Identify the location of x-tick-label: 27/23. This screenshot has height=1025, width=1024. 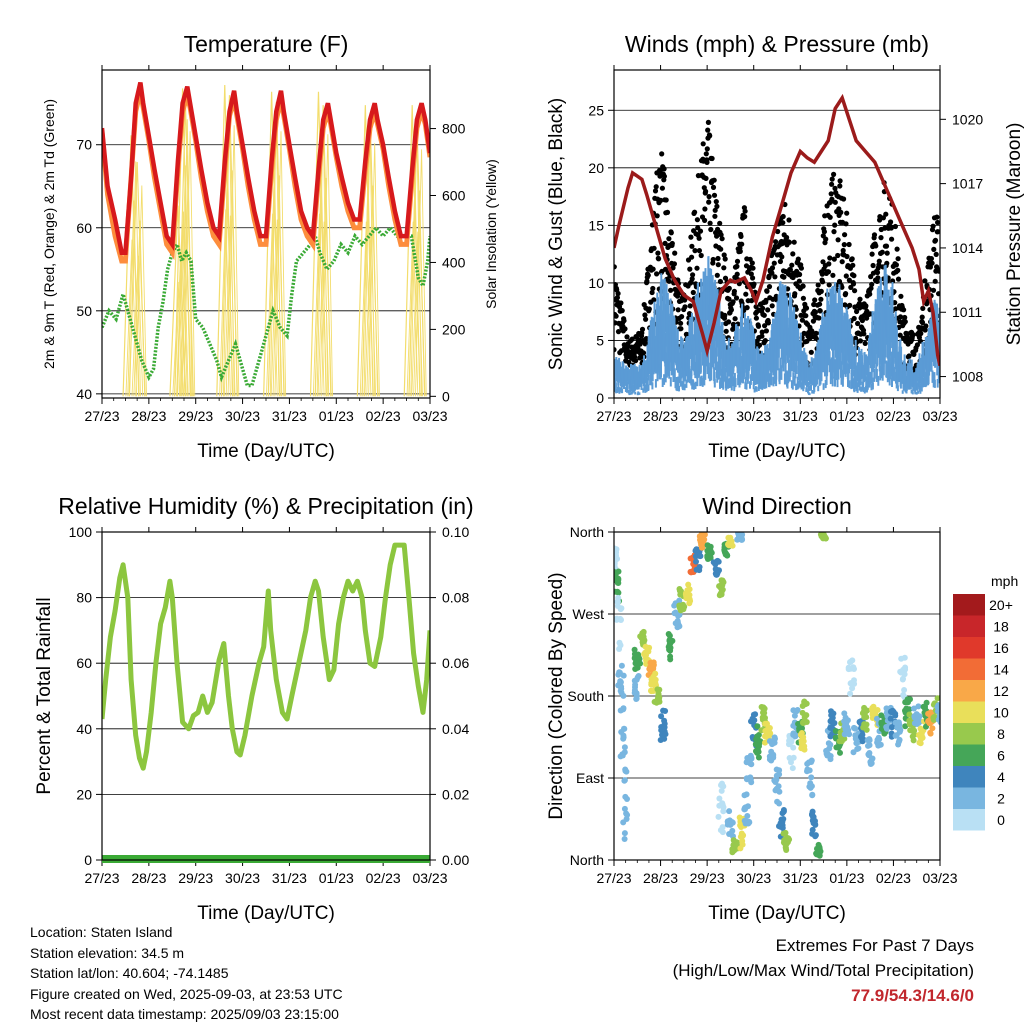
(613, 416).